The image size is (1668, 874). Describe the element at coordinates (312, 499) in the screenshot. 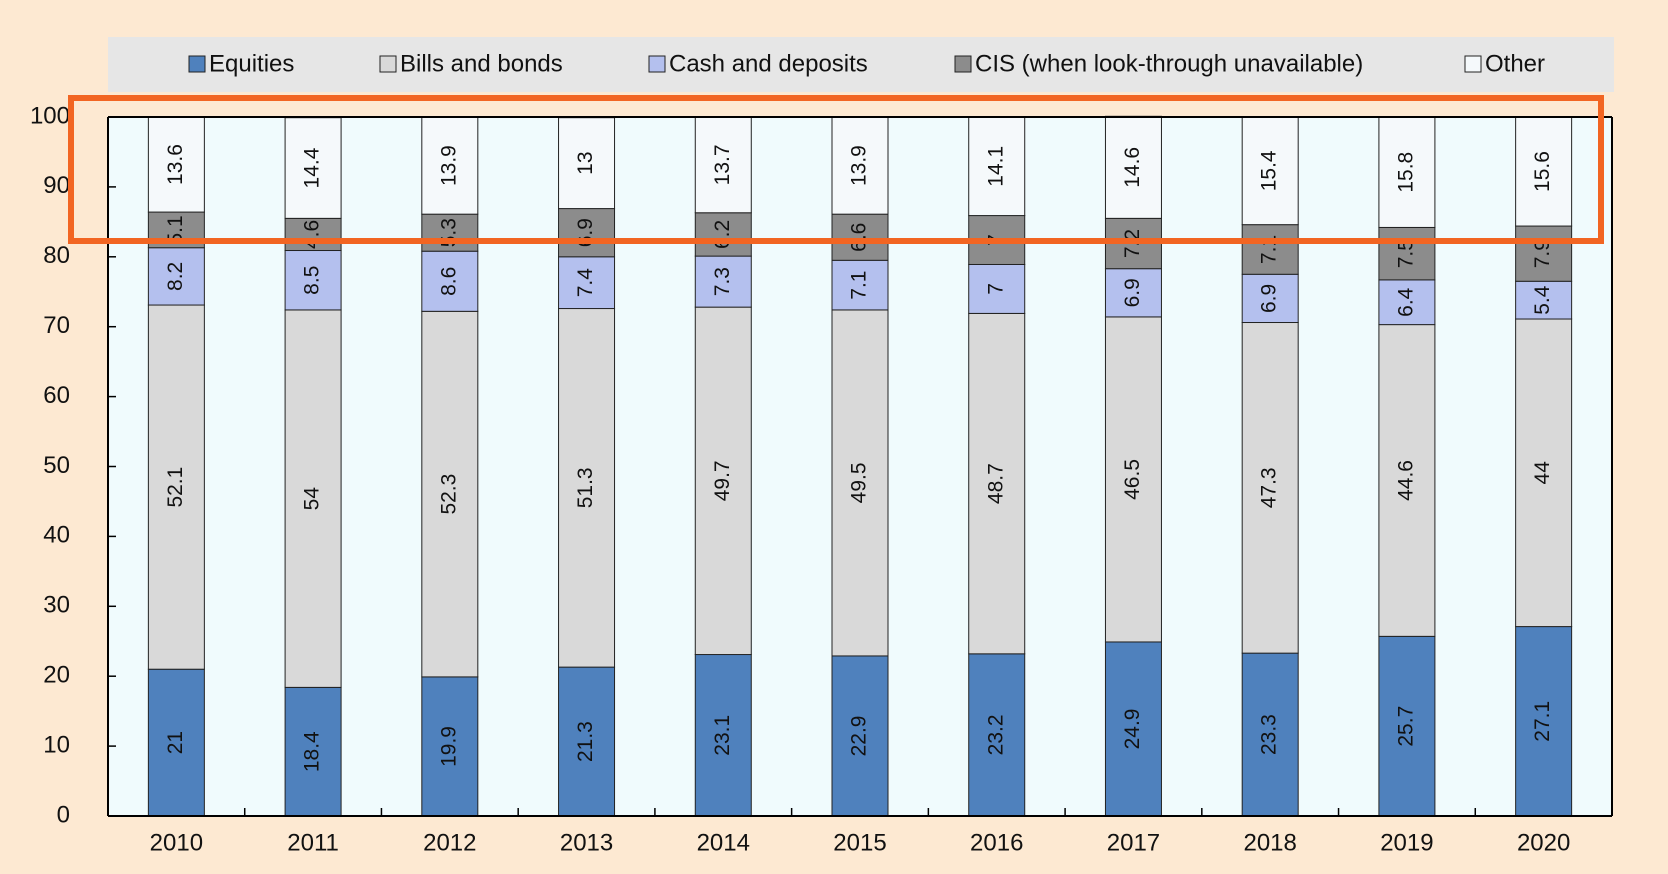

I see `data-label: 54` at that location.